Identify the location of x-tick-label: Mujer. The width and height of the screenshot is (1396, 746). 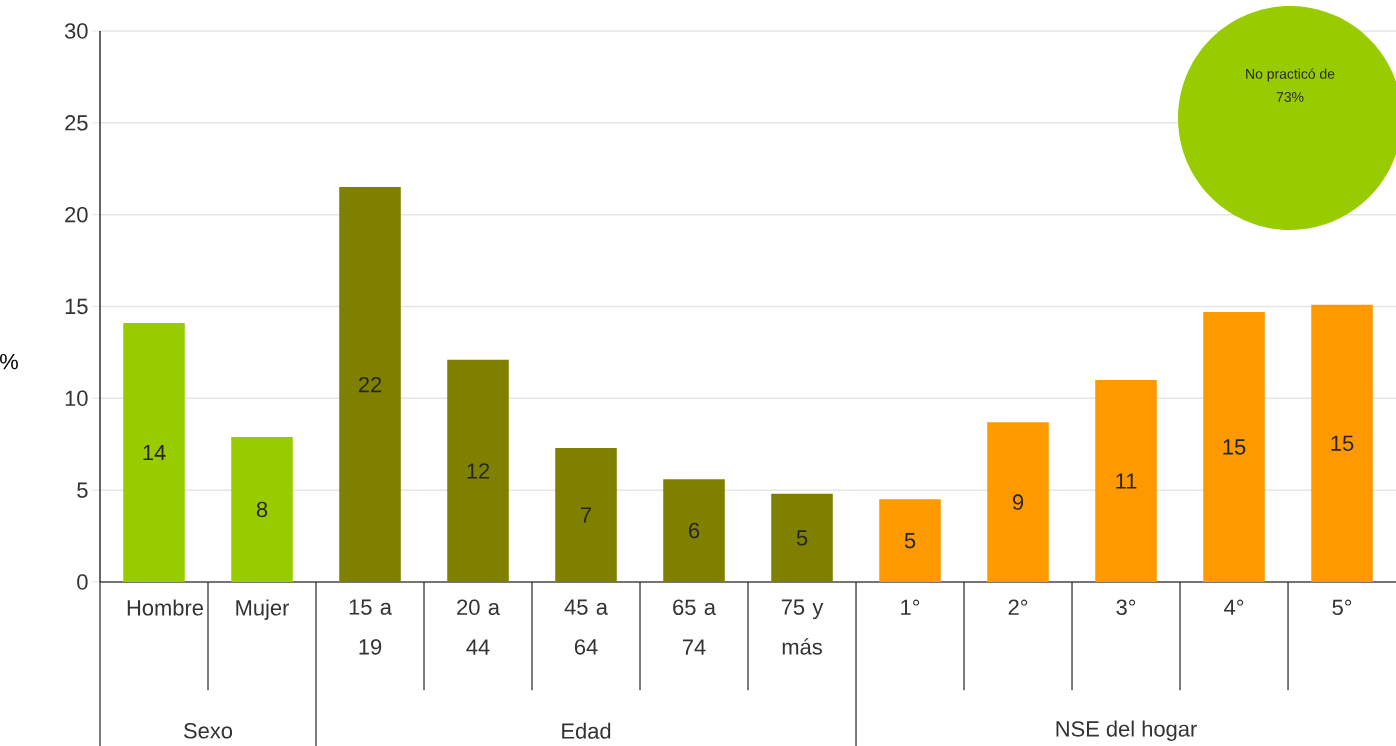
(263, 609).